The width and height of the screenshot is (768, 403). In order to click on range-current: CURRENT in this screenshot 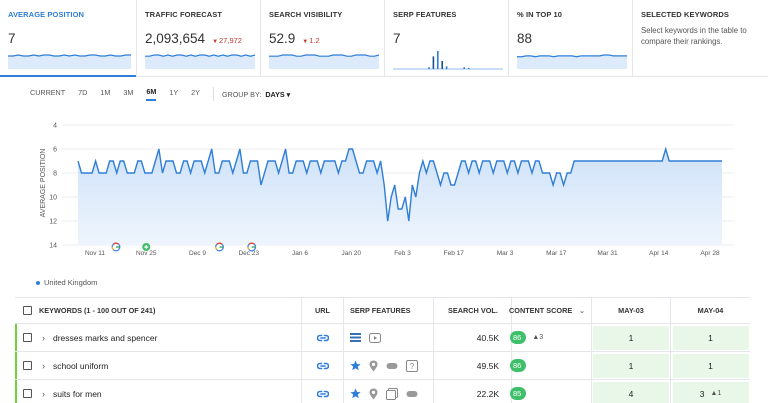, I will do `click(48, 92)`.